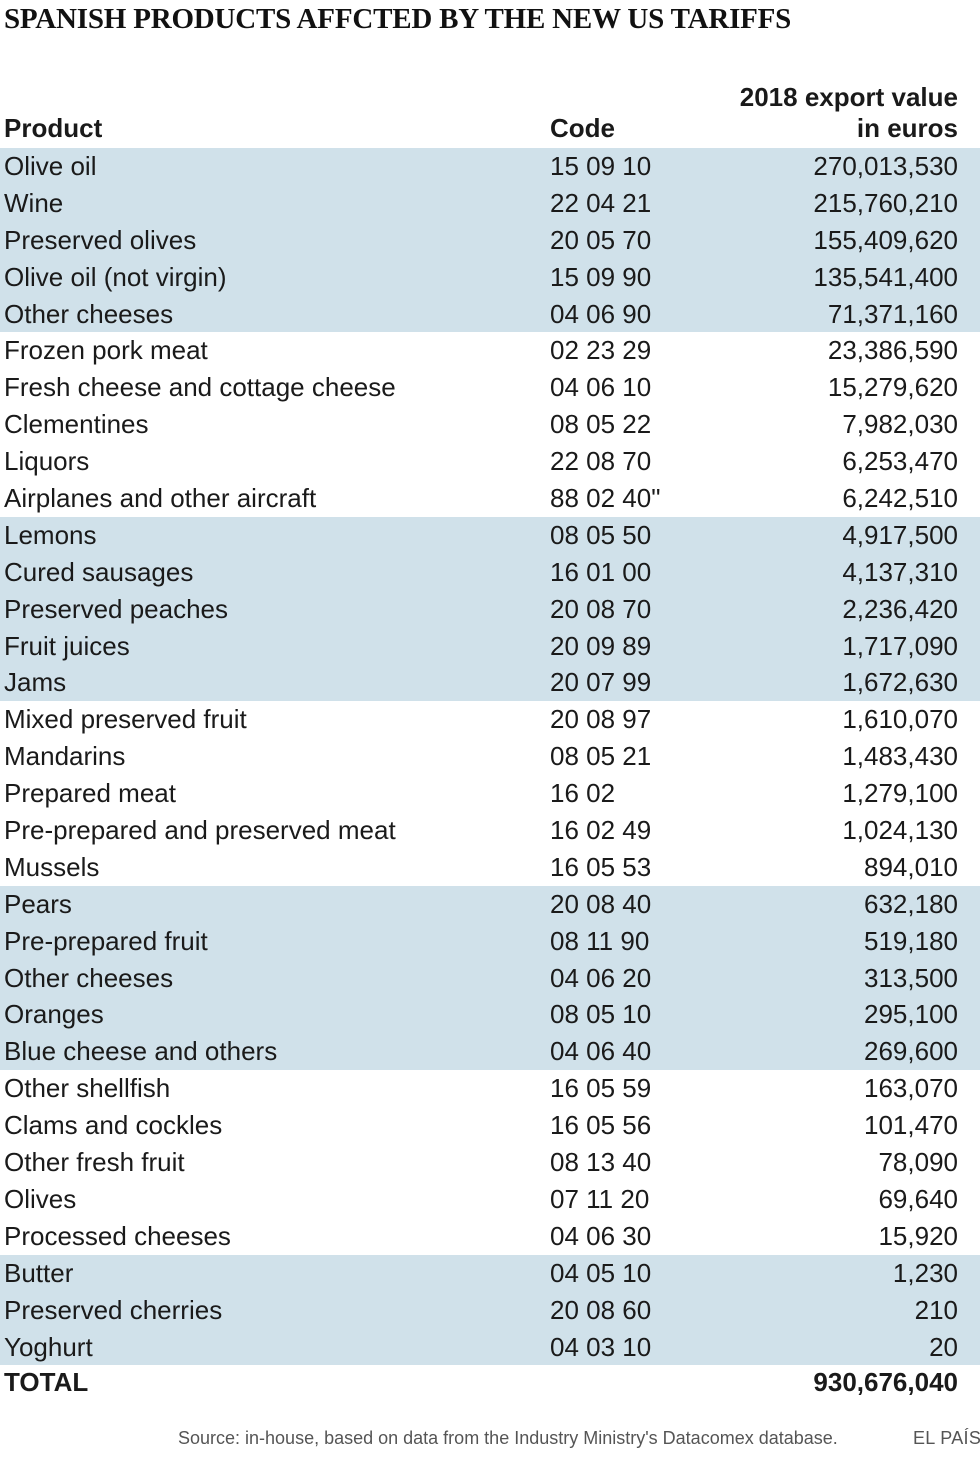 This screenshot has width=980, height=1483. Describe the element at coordinates (601, 461) in the screenshot. I see `cell-code: 22 08 70` at that location.